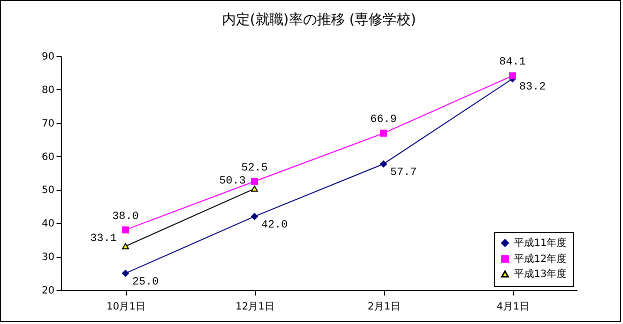  I want to click on data-label: 52.5, so click(254, 168).